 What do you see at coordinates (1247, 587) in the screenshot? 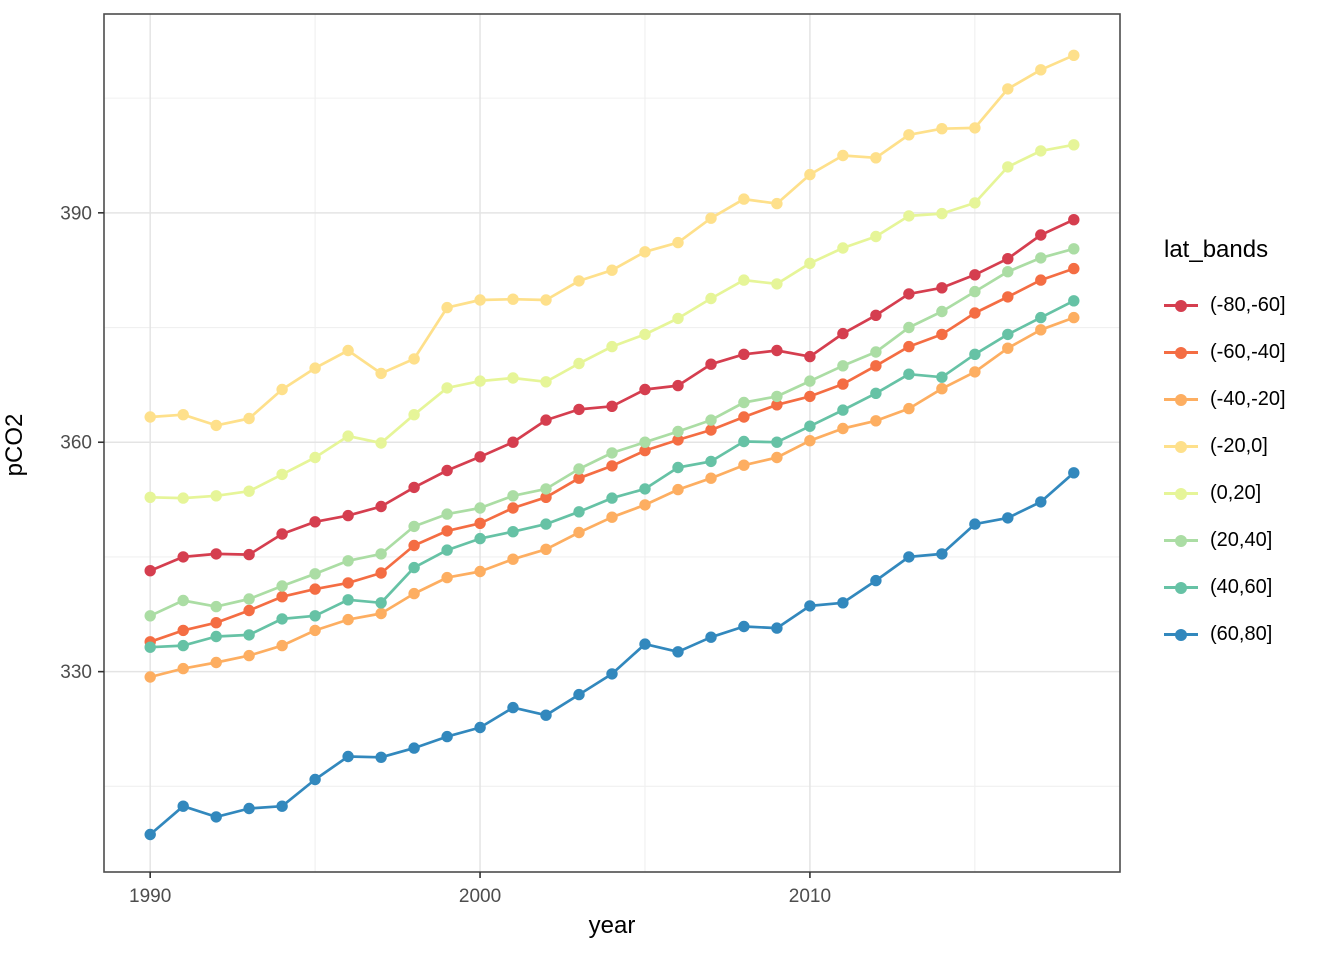
I see `legend-item: (40,60]` at bounding box center [1247, 587].